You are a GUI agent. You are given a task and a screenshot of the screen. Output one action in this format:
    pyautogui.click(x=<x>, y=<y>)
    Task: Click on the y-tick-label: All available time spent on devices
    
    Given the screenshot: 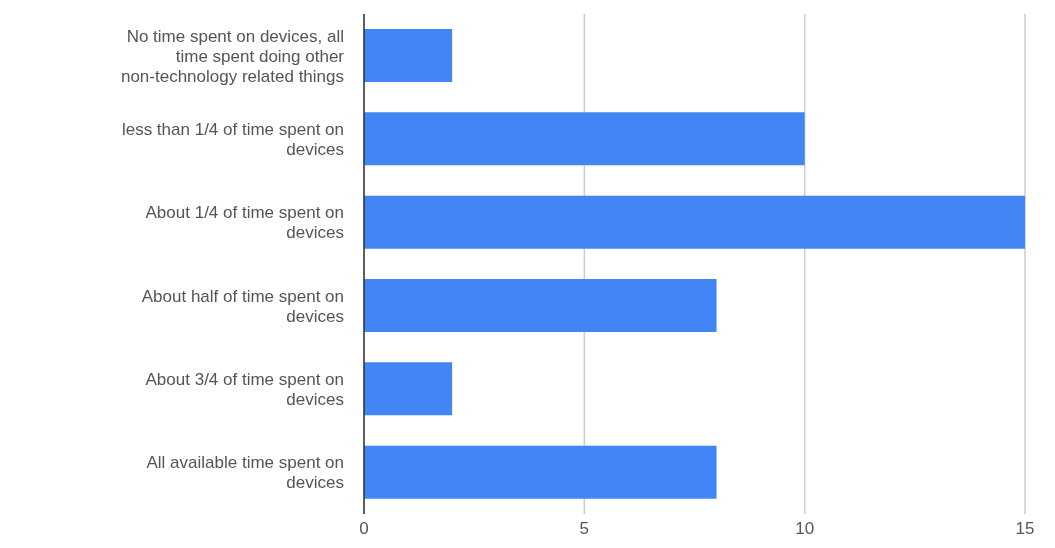 What is the action you would take?
    pyautogui.click(x=245, y=473)
    